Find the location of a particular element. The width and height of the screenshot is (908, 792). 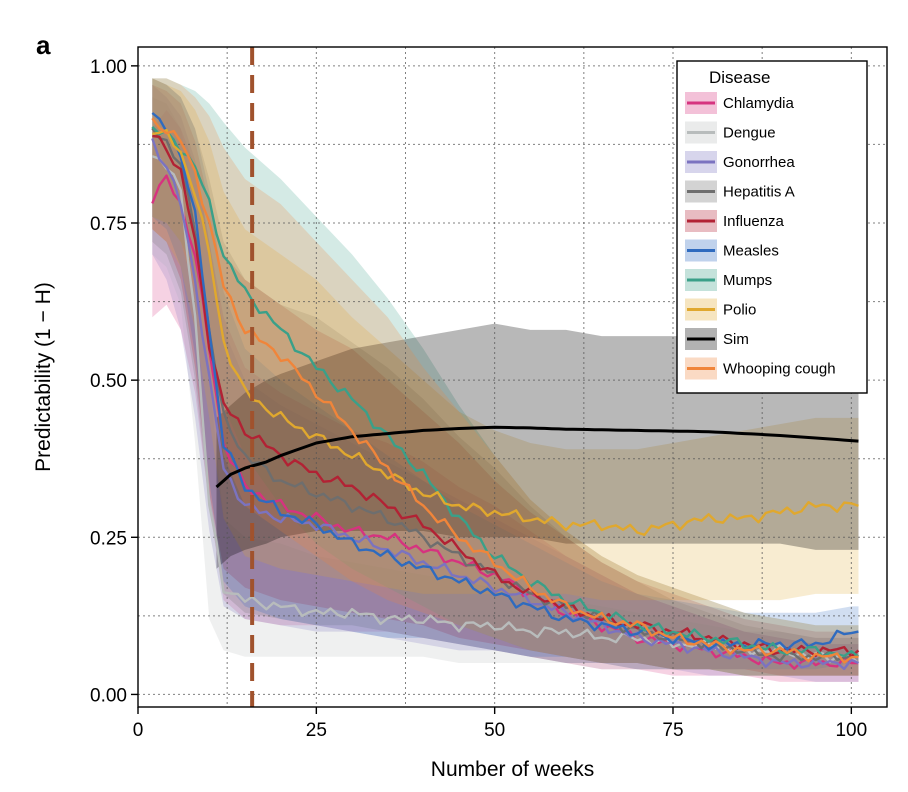

y-tick-label: 0.50 is located at coordinates (108, 381).